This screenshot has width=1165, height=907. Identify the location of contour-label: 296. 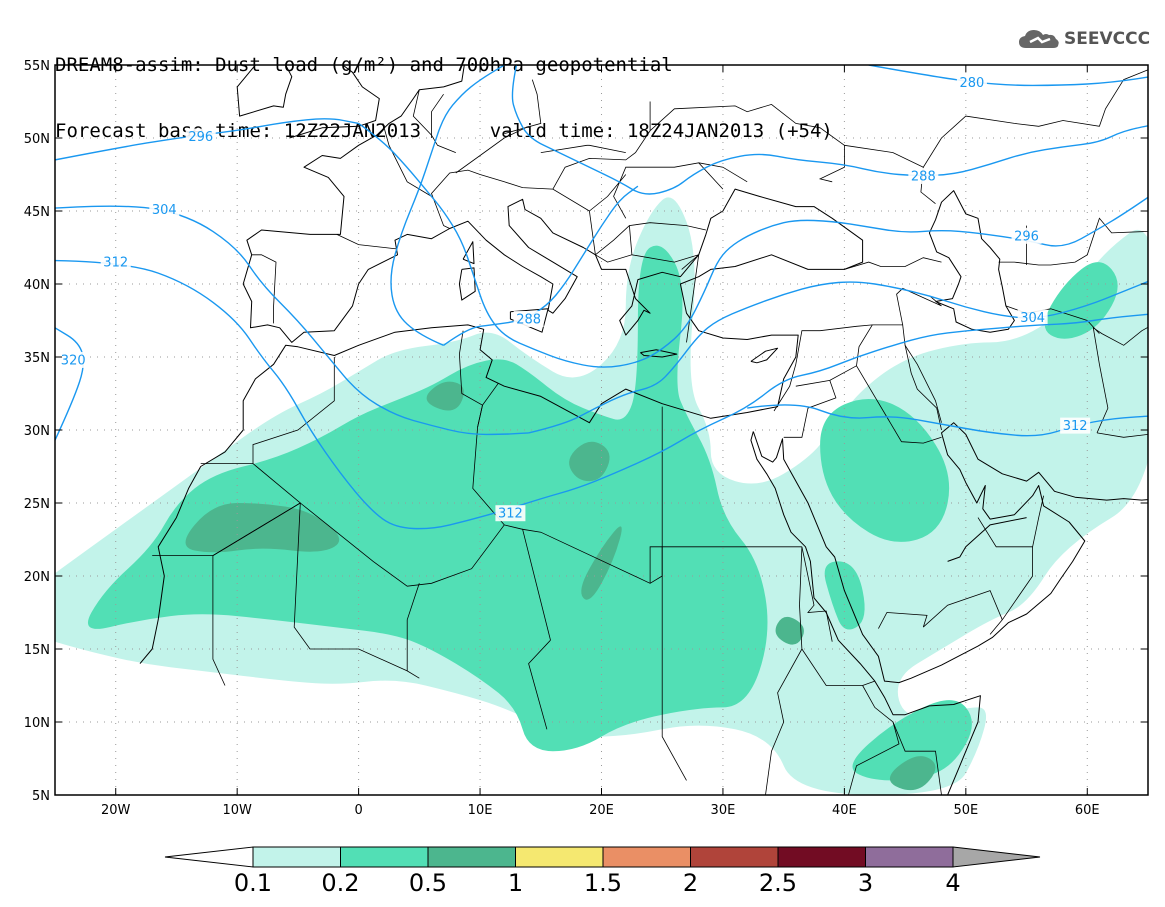
(200, 137).